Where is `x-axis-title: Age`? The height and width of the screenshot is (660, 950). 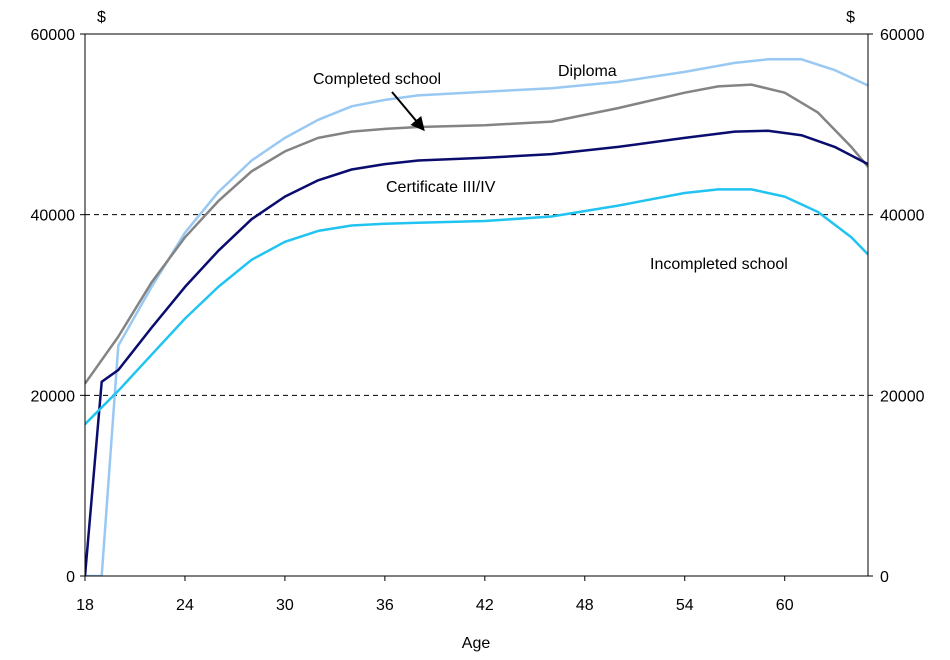 x-axis-title: Age is located at coordinates (476, 643).